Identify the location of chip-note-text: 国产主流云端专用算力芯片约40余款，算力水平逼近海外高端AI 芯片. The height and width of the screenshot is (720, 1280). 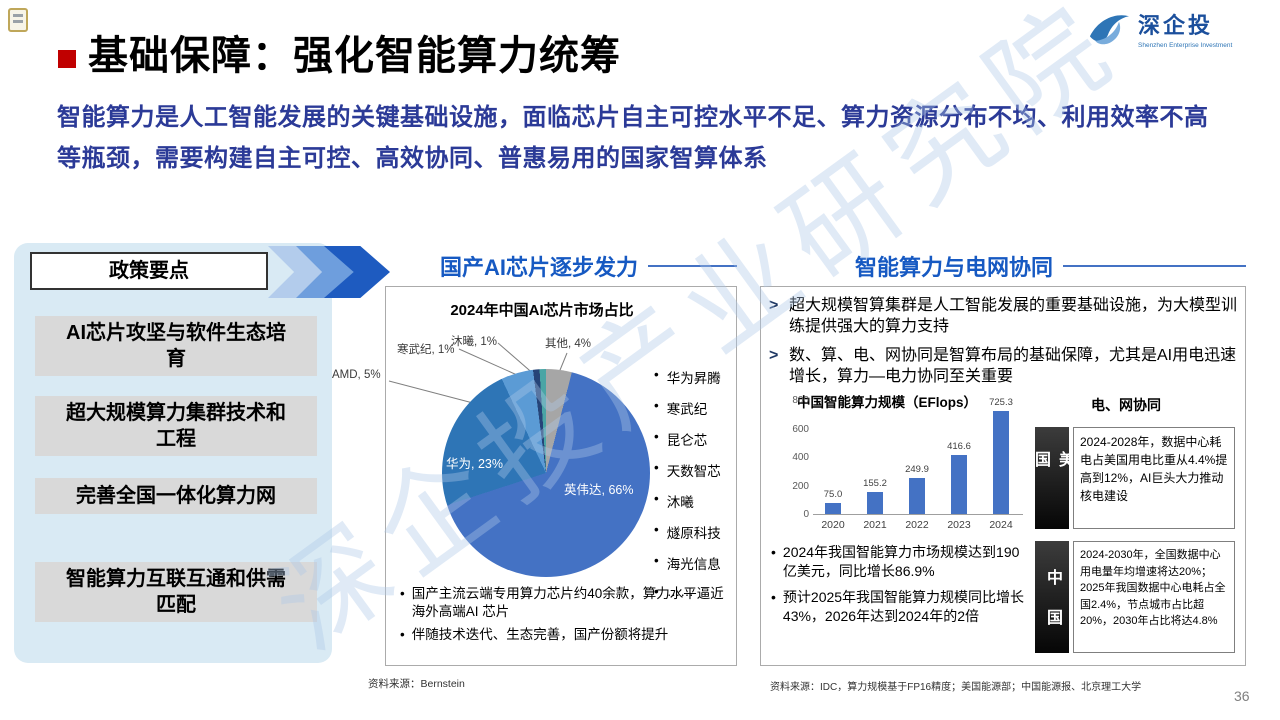
(567, 603).